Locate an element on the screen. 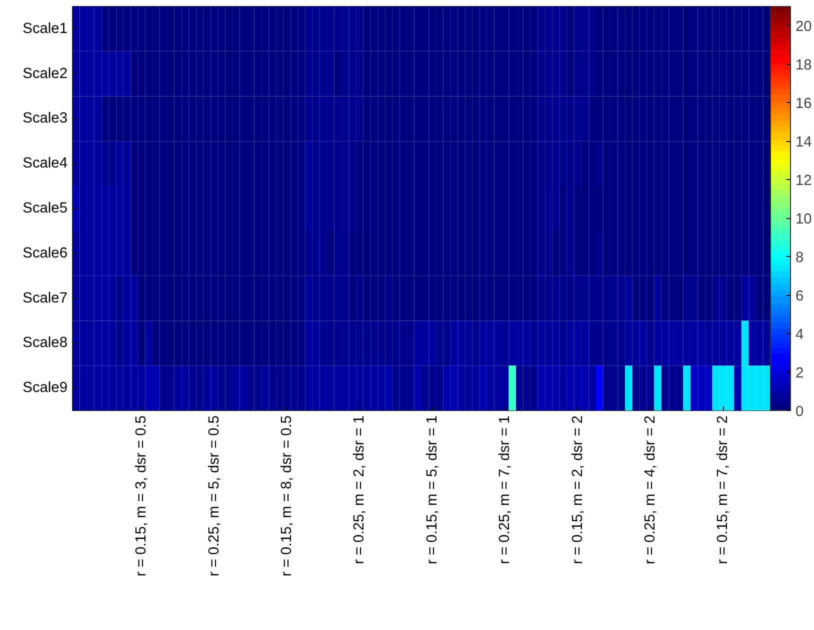  color-bar-label: 14 is located at coordinates (804, 142).